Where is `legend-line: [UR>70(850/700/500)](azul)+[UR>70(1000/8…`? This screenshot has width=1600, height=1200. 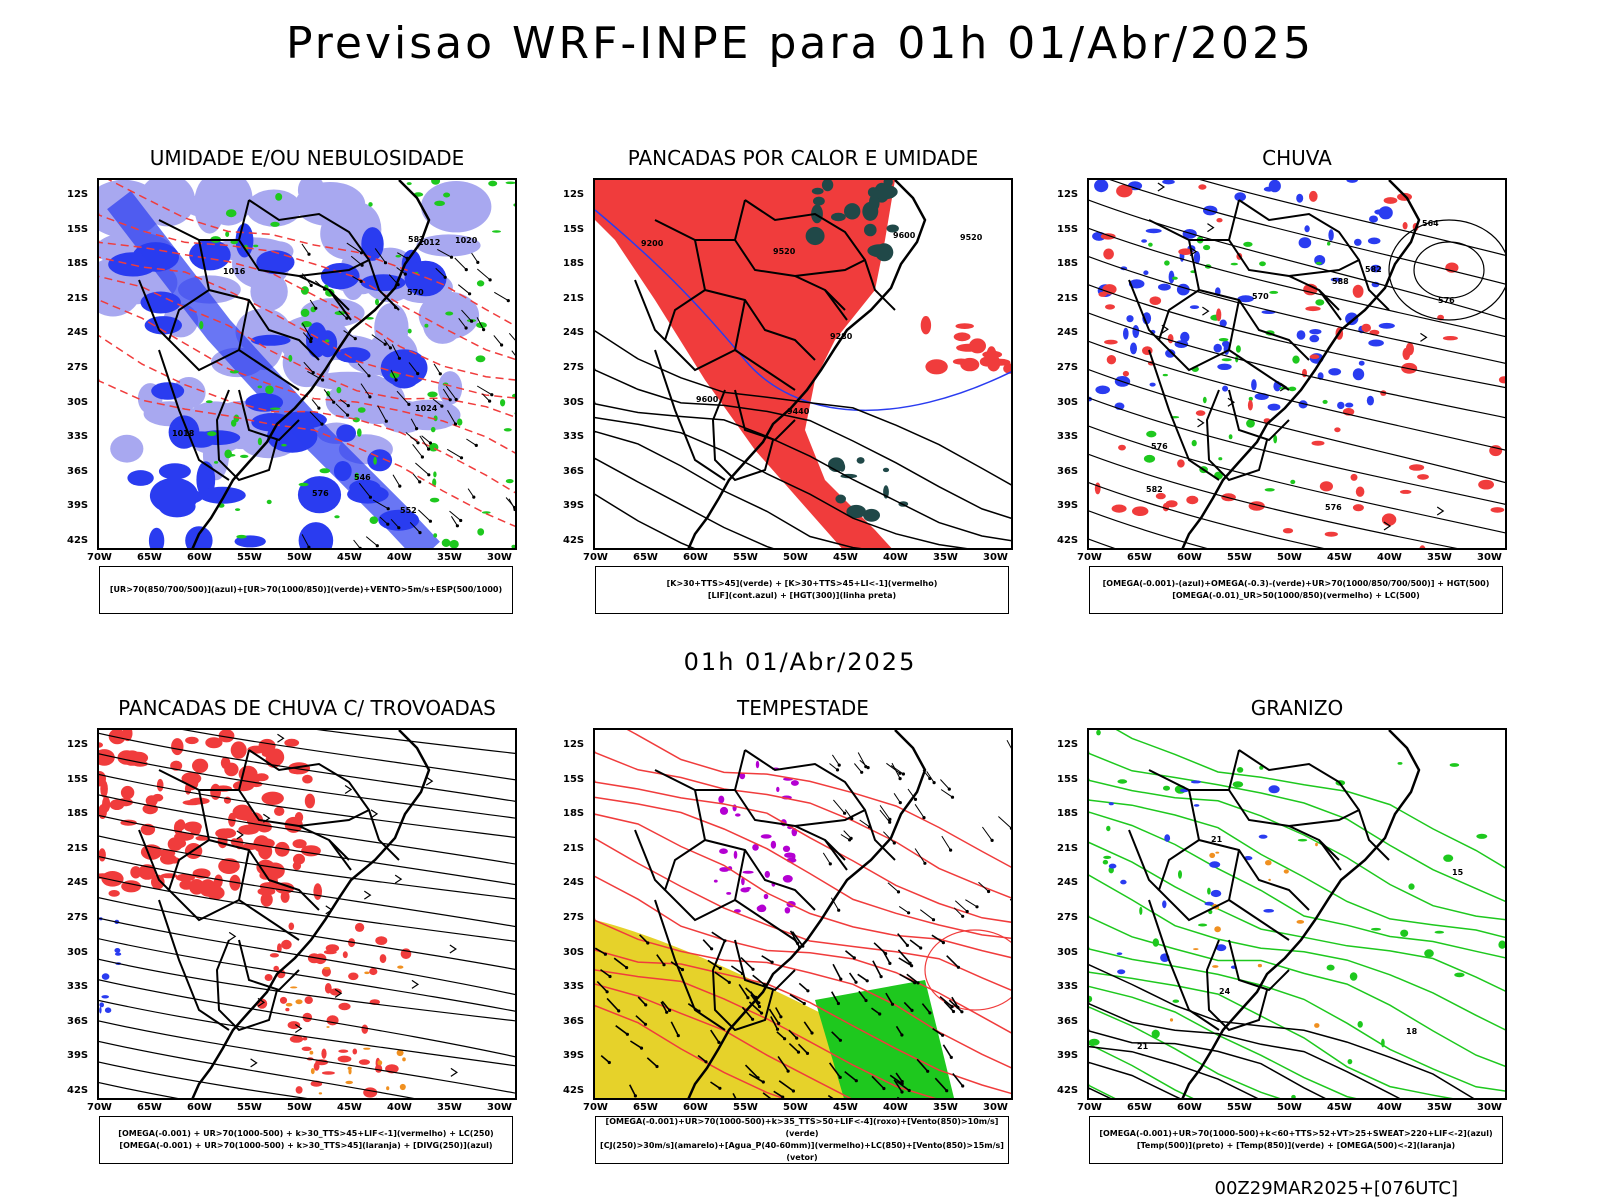
legend-line: [UR>70(850/700/500)](azul)+[UR>70(1000/8… is located at coordinates (306, 589).